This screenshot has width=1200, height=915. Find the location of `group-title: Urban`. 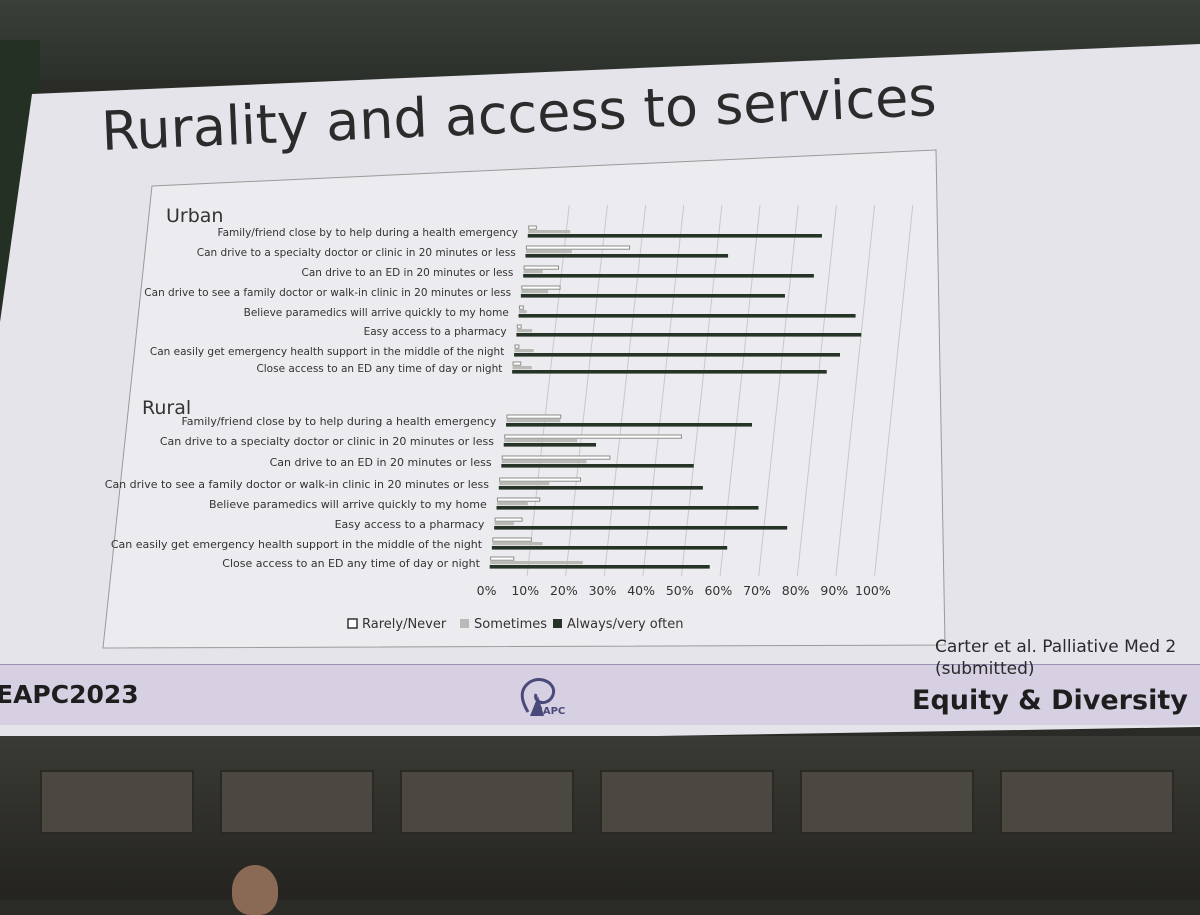

group-title: Urban is located at coordinates (194, 216).